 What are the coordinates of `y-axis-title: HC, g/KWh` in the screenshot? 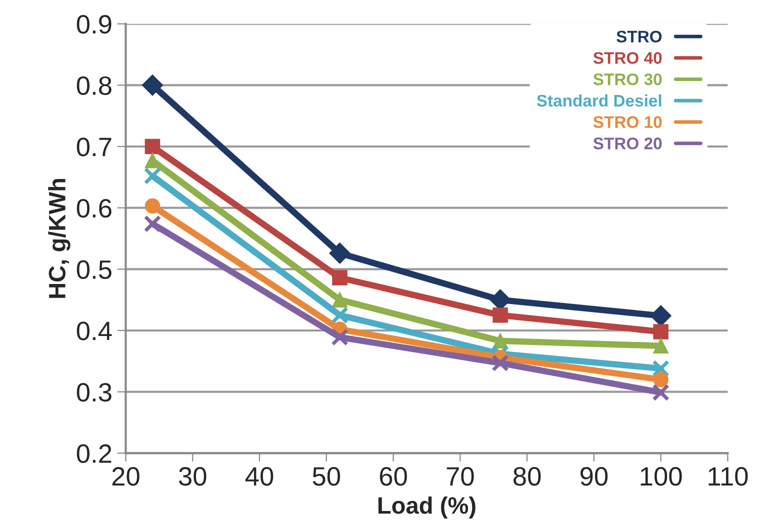 It's located at (59, 238).